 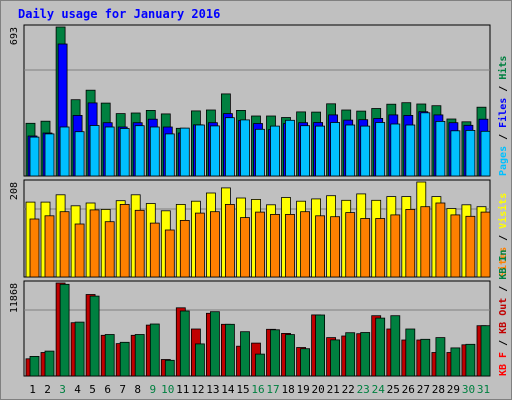 I want to click on legend-entry: Files, so click(x=503, y=113).